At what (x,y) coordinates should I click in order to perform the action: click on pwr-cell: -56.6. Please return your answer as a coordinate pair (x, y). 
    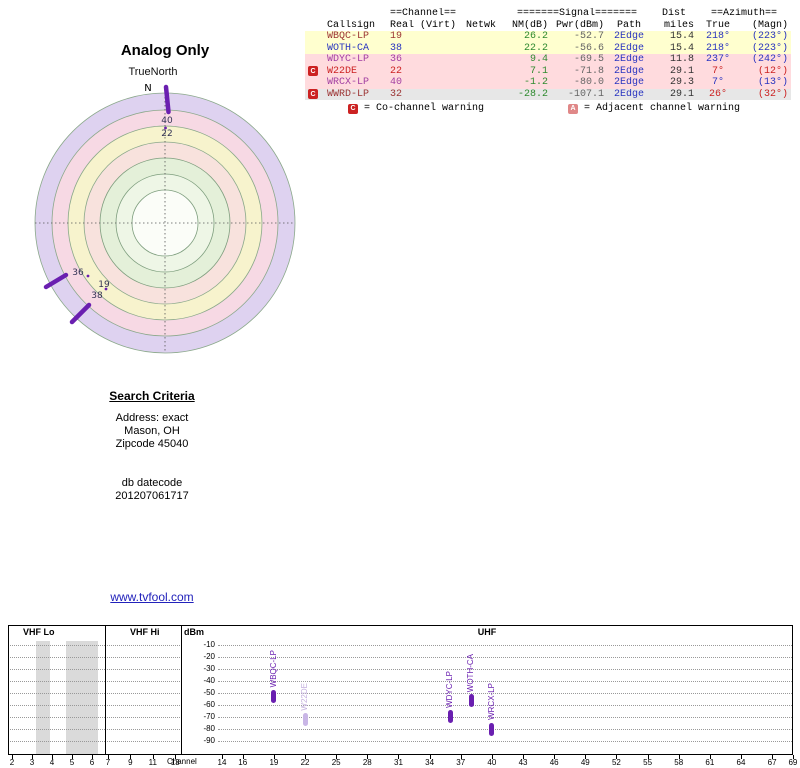
    Looking at the image, I should click on (588, 48).